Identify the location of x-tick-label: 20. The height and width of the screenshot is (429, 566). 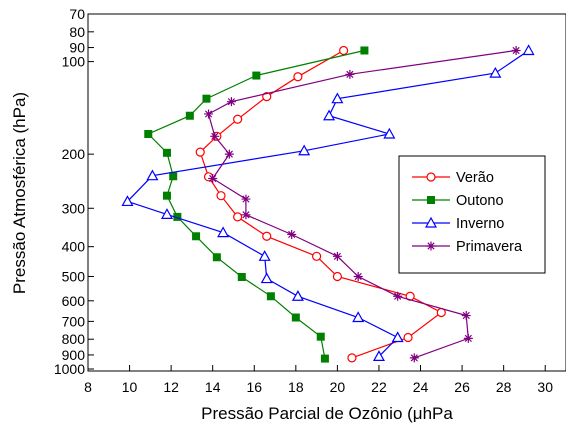
(338, 387).